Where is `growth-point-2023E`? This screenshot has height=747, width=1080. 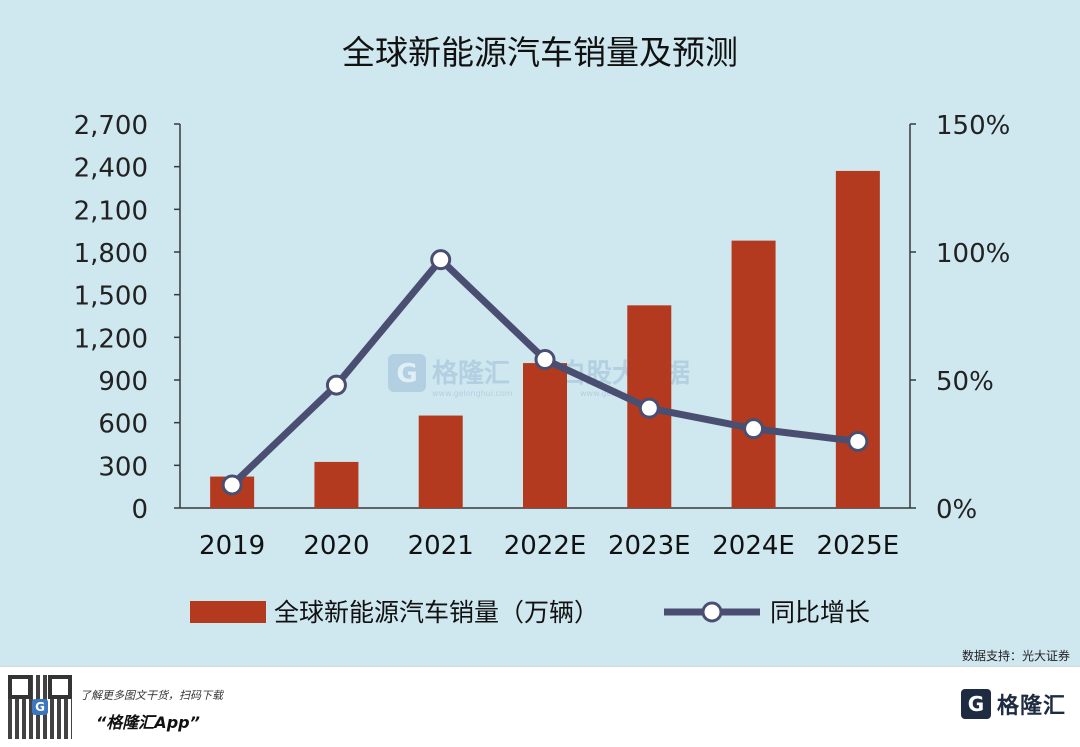
growth-point-2023E is located at coordinates (649, 408).